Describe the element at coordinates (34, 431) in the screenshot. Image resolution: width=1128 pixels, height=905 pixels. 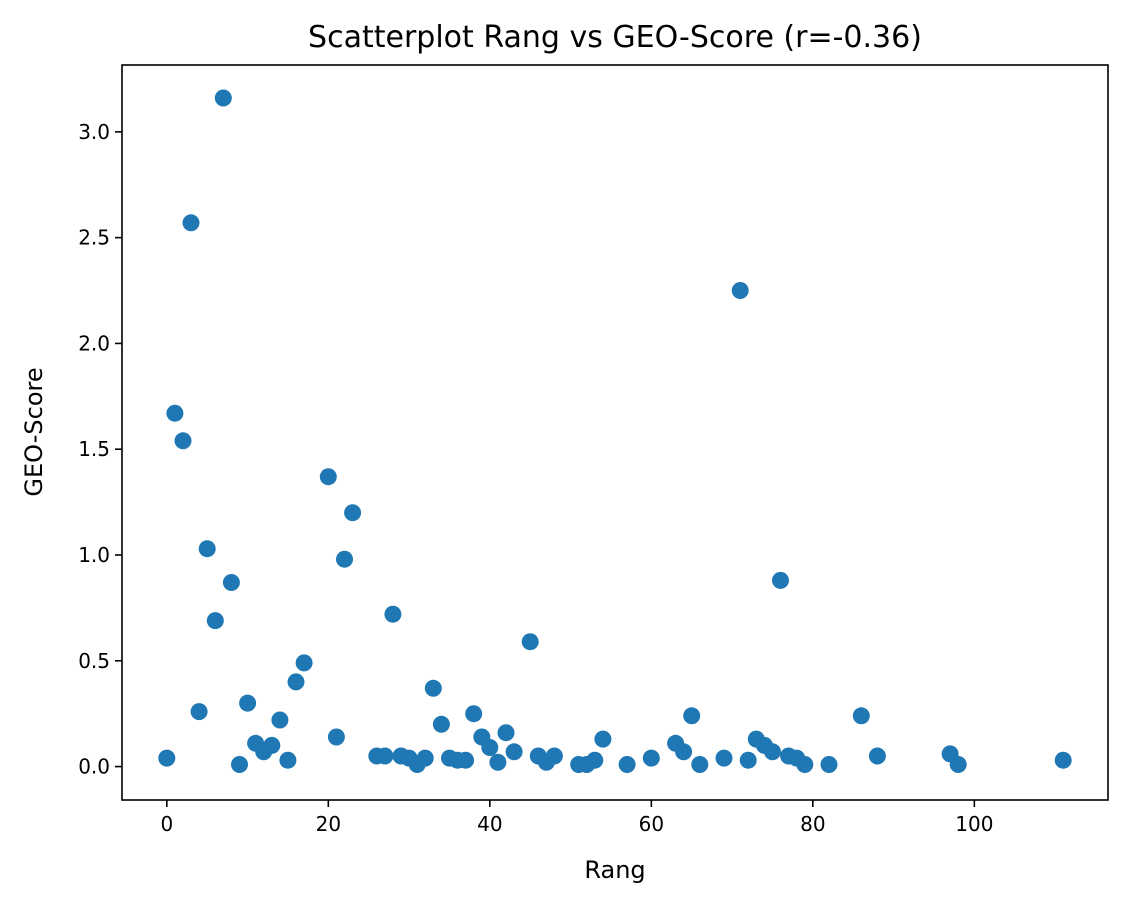
I see `y-axis-label: GEO-Score` at that location.